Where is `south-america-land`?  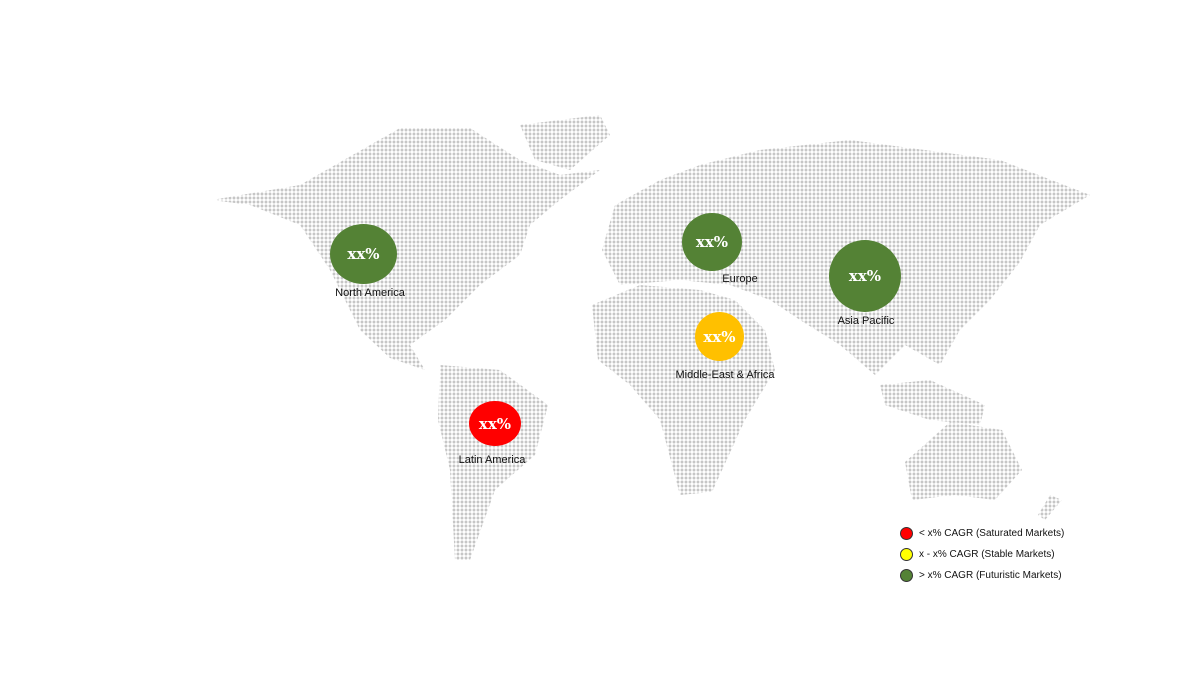 south-america-land is located at coordinates (493, 462).